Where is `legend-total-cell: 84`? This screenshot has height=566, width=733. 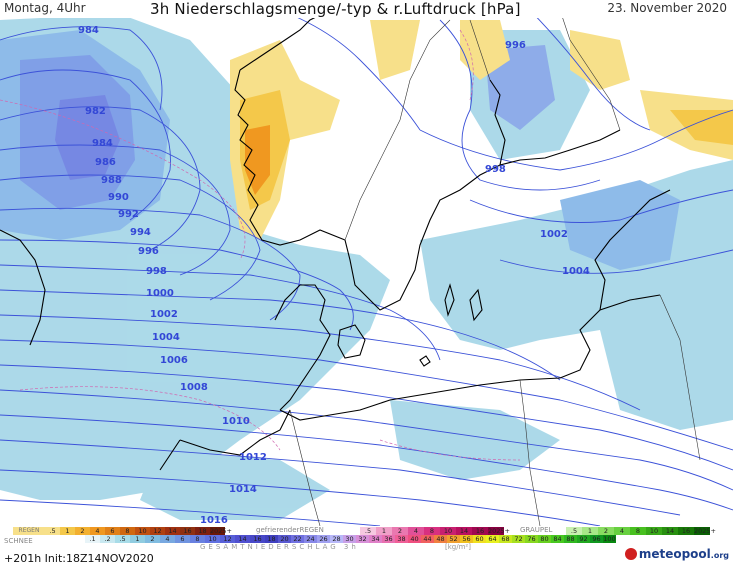
legend-total-cell: 84 is located at coordinates (557, 539).